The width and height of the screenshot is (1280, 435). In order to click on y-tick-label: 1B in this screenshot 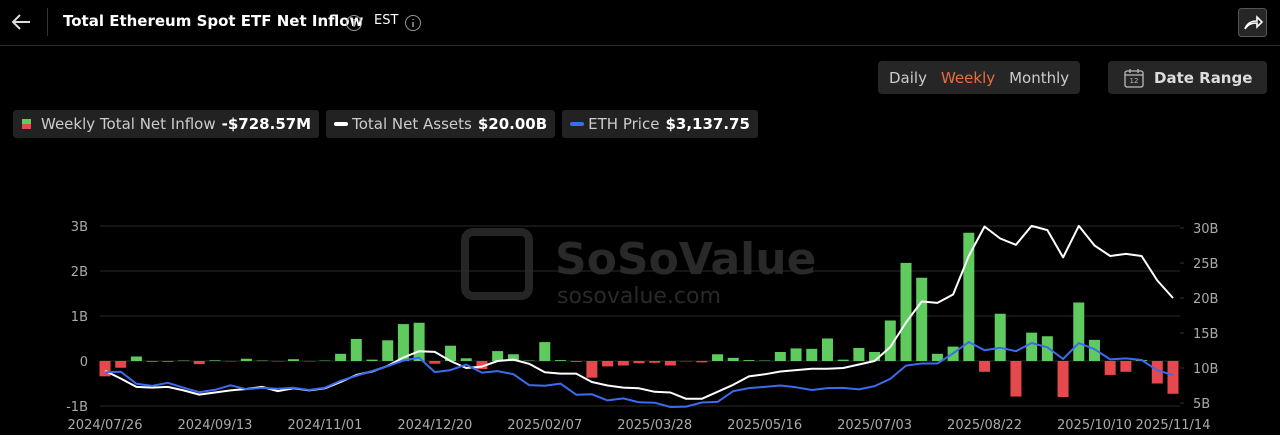, I will do `click(79, 317)`.